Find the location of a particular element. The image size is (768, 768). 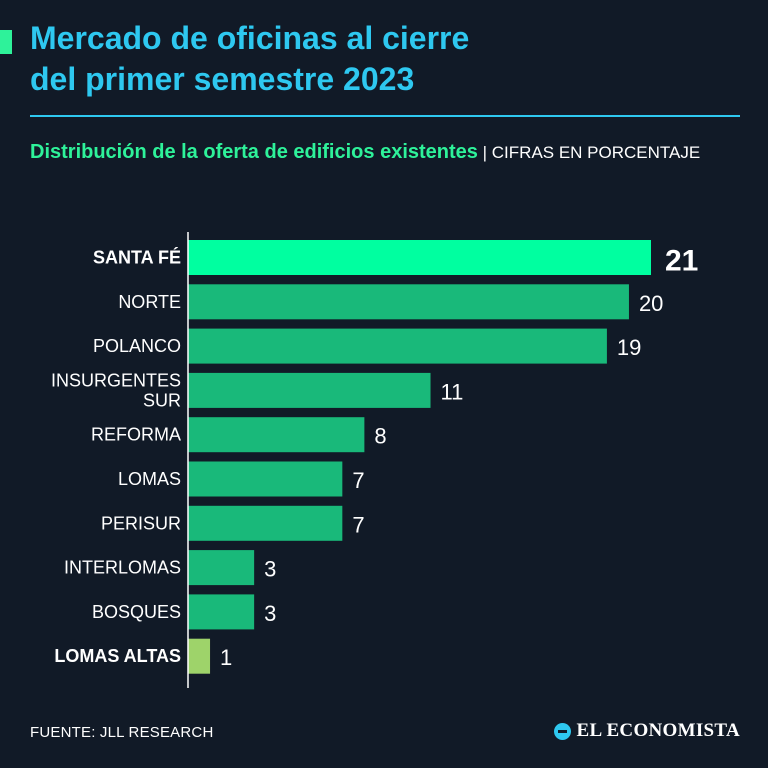

subtitle-units: CIFRAS EN PORCENTAJE is located at coordinates (596, 152).